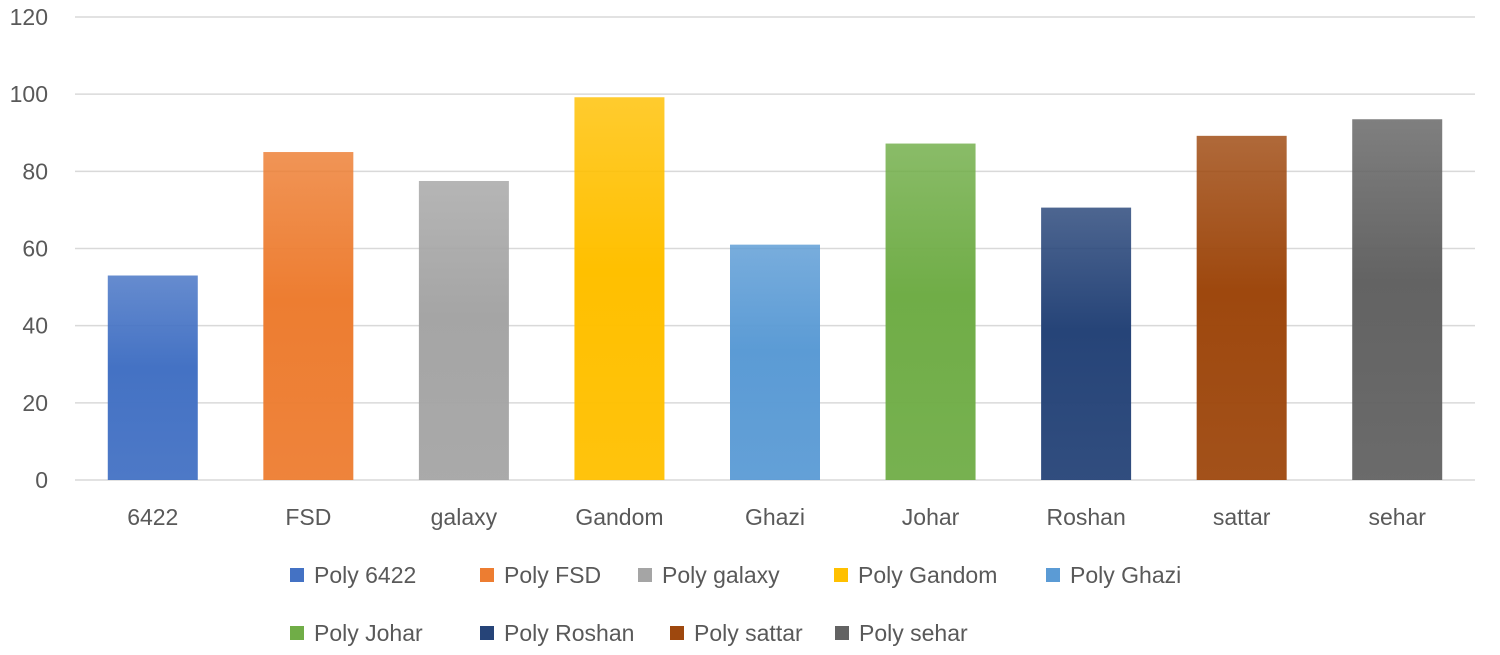  What do you see at coordinates (928, 574) in the screenshot?
I see `legend-label: Poly Gandom` at bounding box center [928, 574].